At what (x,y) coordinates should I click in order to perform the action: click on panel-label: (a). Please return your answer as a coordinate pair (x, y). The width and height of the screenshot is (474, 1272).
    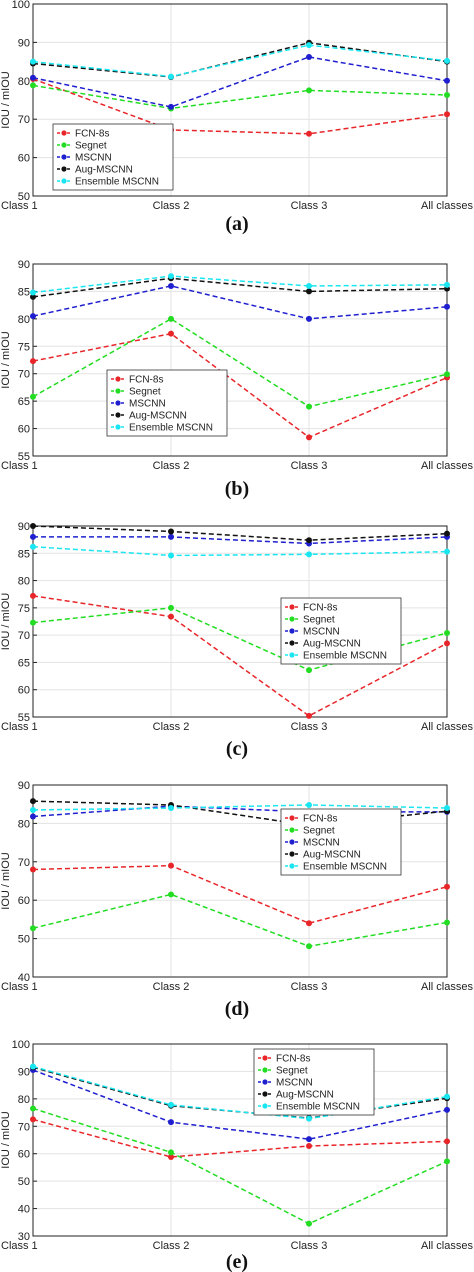
    Looking at the image, I should click on (236, 224).